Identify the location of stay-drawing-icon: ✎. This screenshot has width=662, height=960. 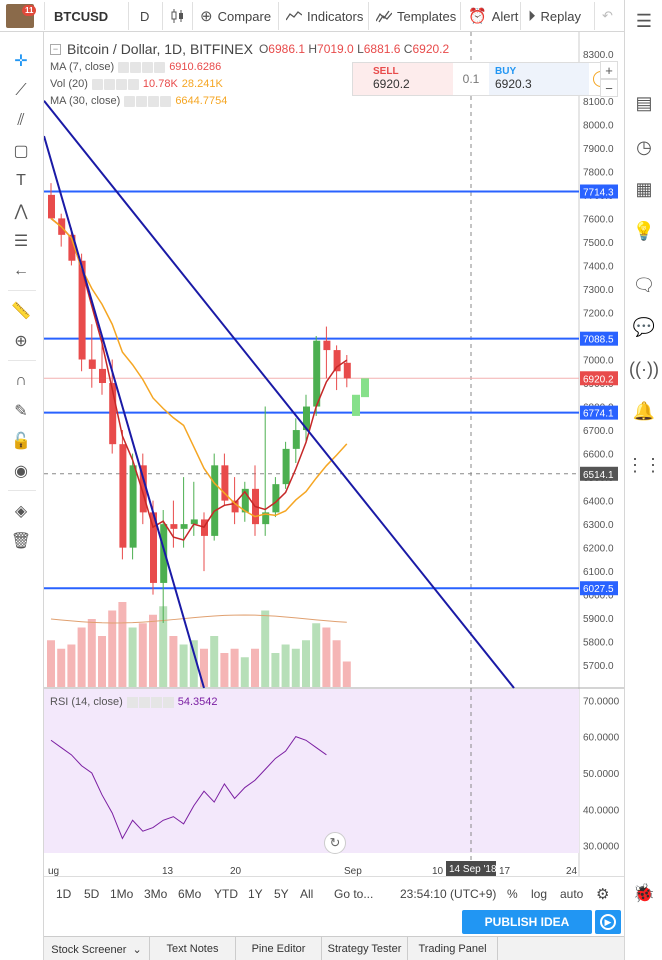
(21, 411).